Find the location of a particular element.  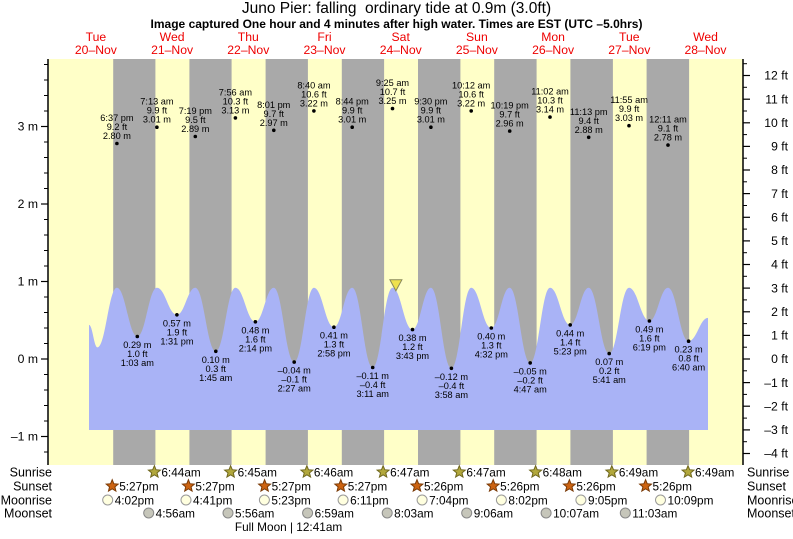

high-tide-time: 9:30 pm is located at coordinates (431, 102).